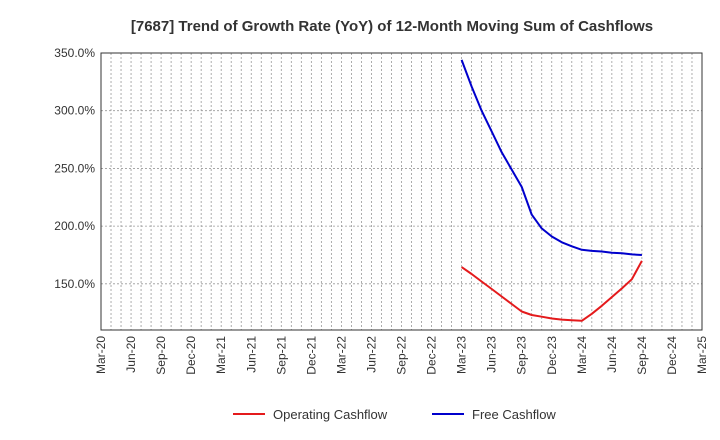  Describe the element at coordinates (311, 355) in the screenshot. I see `x-tick-label: Dec-21` at that location.